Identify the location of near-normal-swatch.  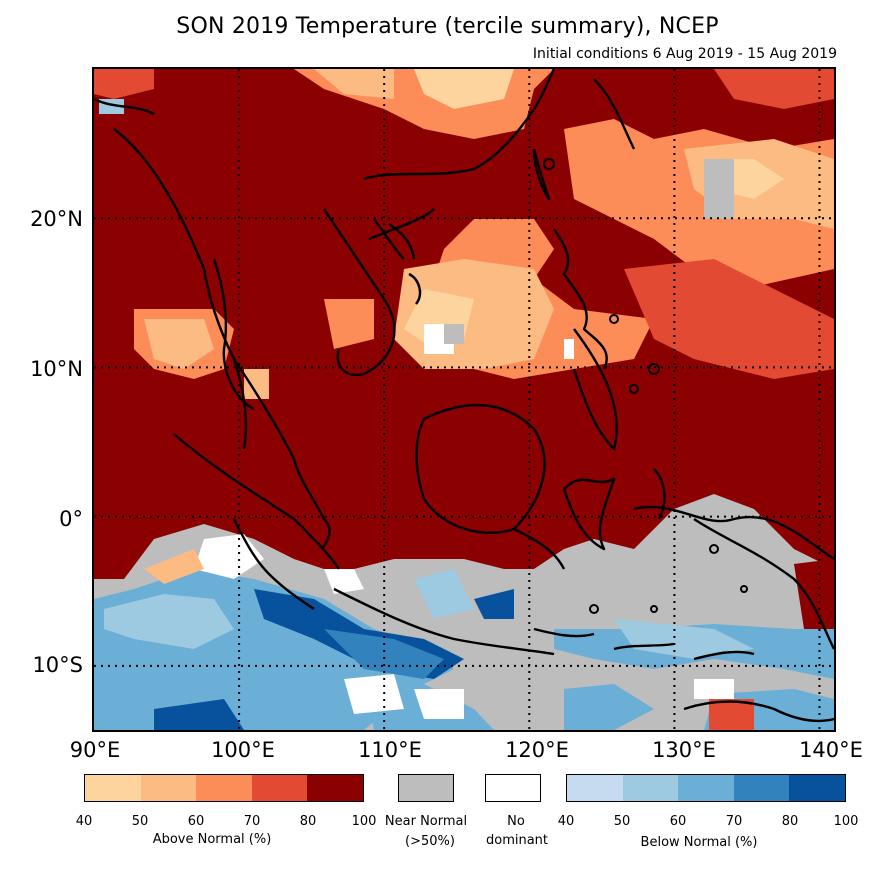
(426, 788).